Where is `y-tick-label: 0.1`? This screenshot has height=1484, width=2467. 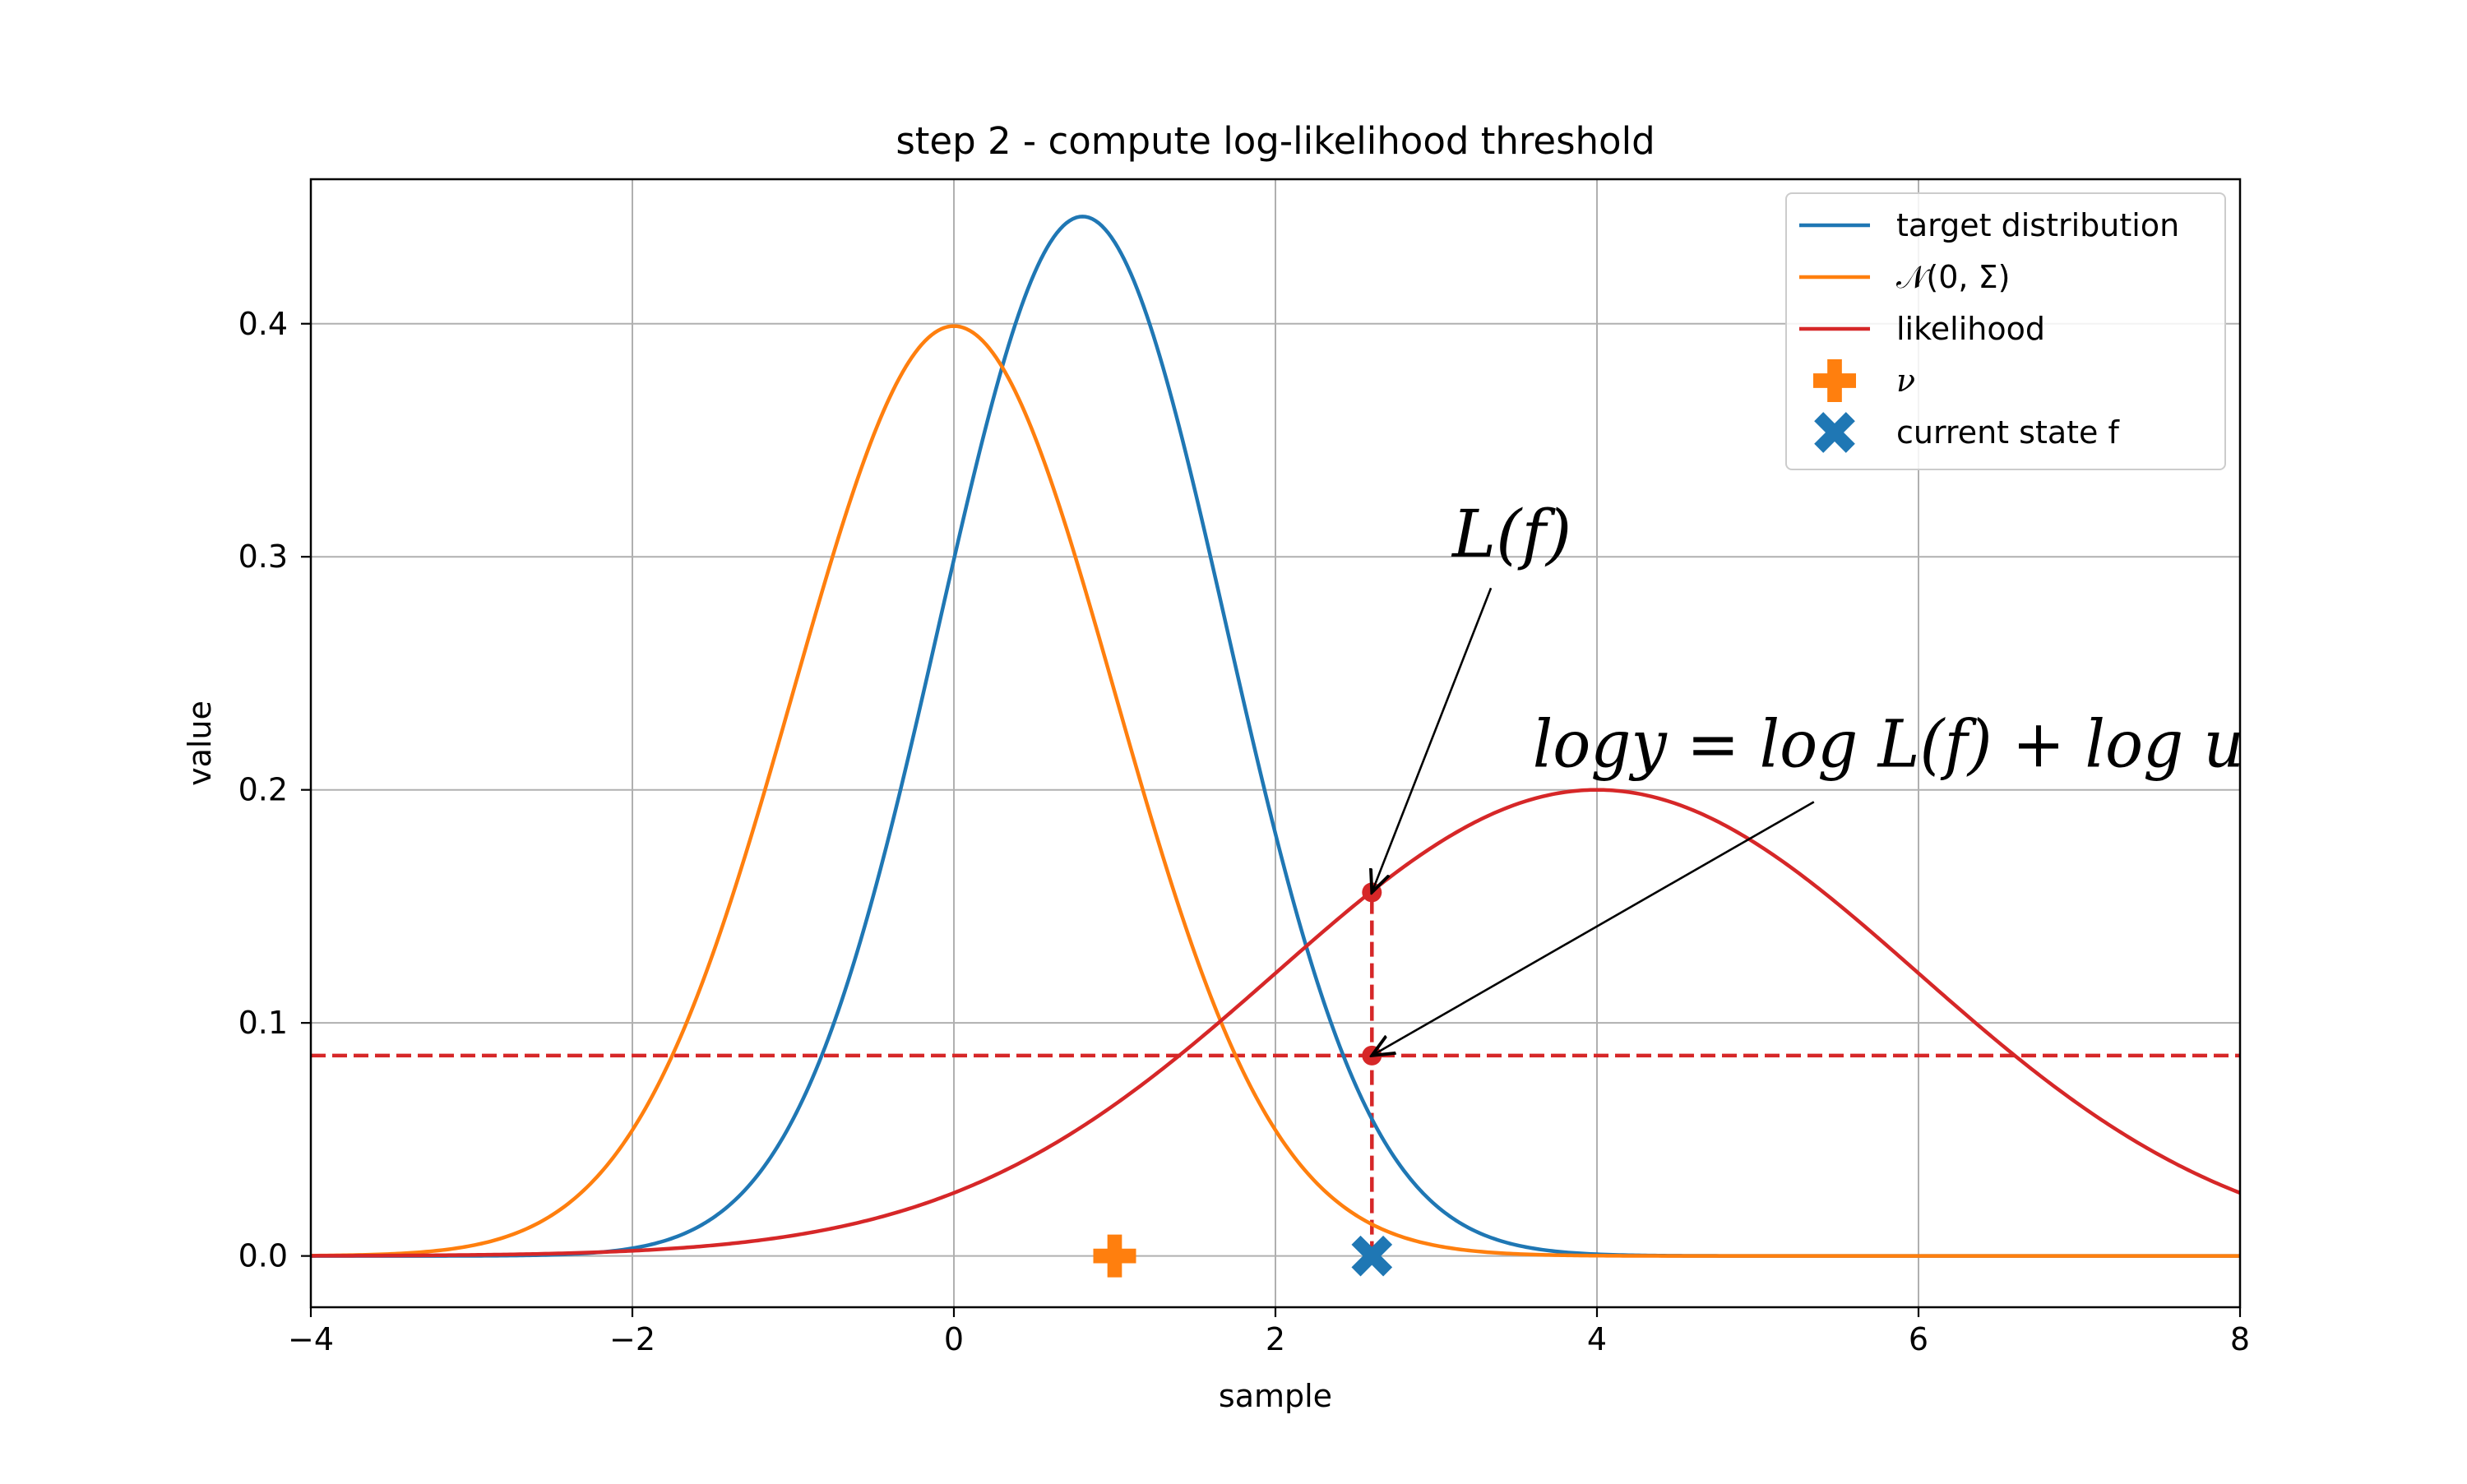 y-tick-label: 0.1 is located at coordinates (263, 1023).